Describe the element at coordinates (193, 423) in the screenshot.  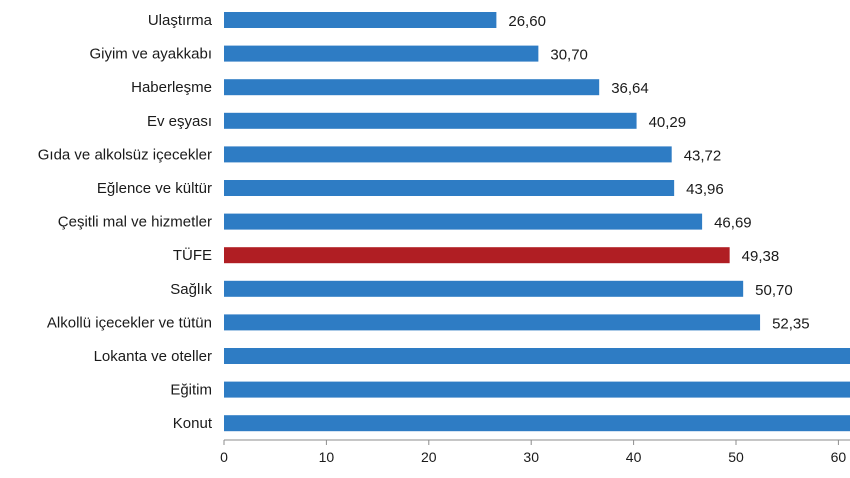
I see `category-label: Konut` at that location.